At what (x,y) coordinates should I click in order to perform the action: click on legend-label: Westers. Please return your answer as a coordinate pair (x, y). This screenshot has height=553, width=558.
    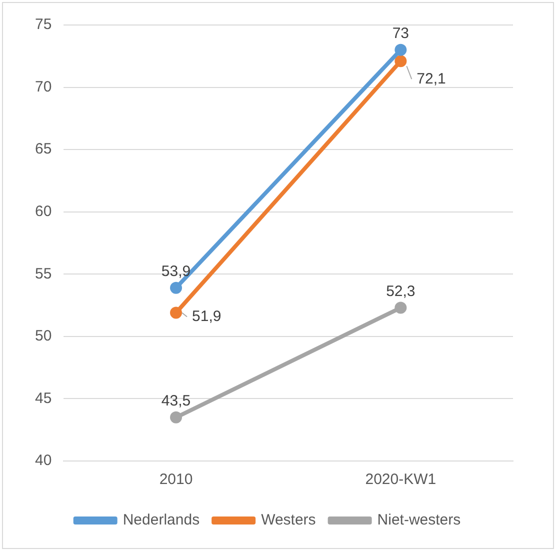
    Looking at the image, I should click on (288, 520).